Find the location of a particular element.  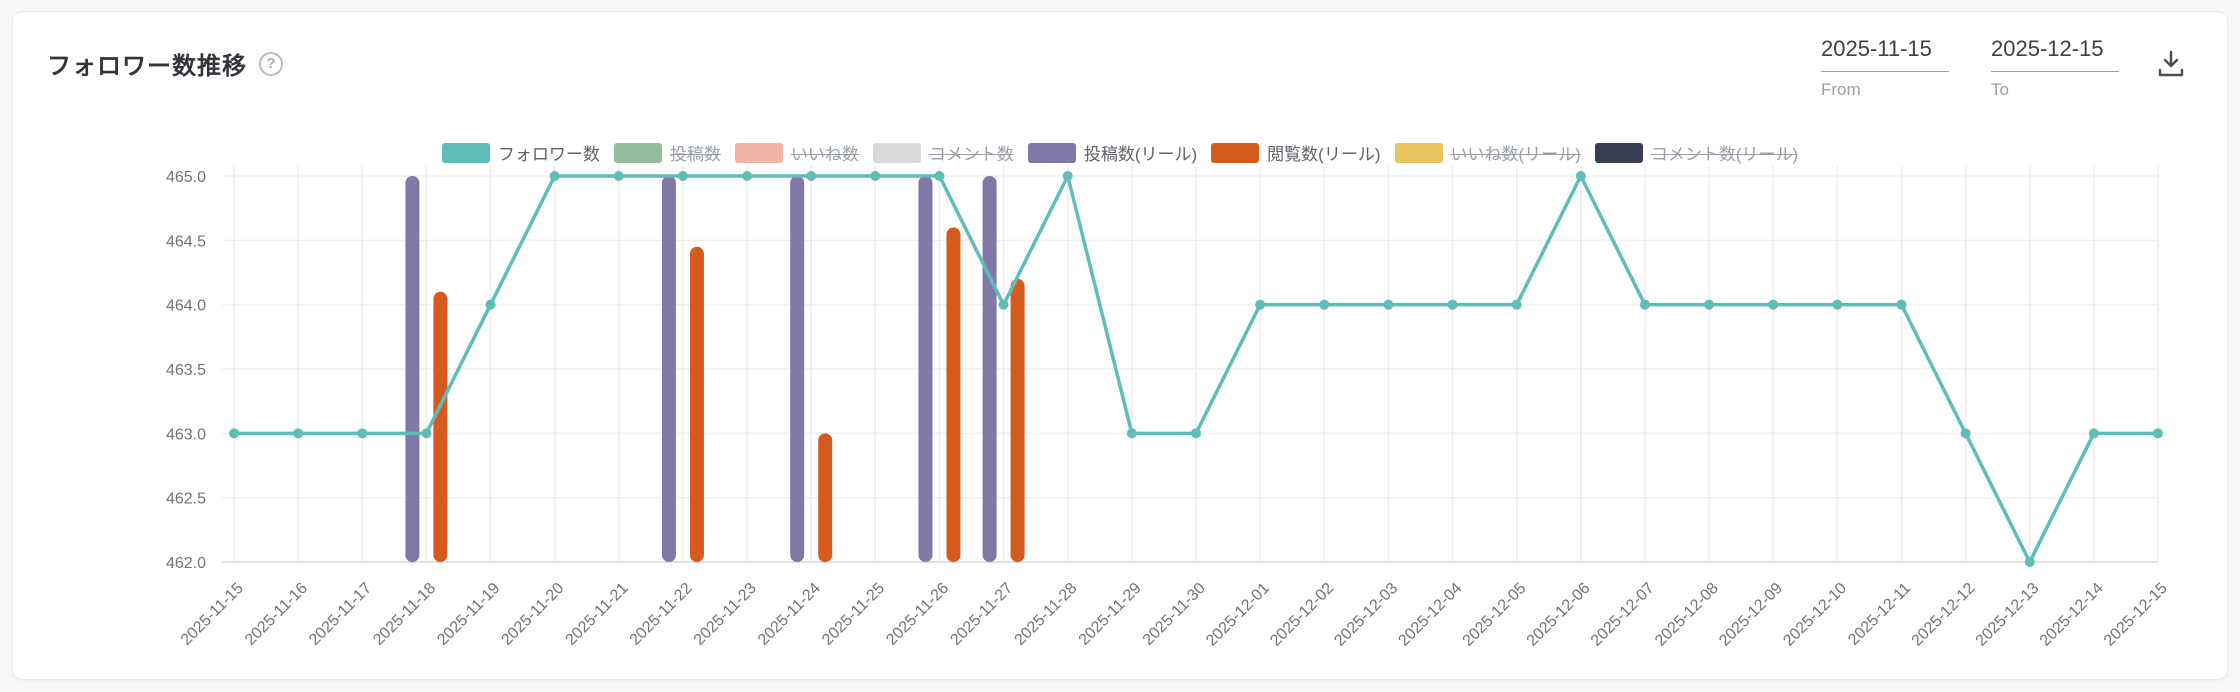

legend-label: いいね数 is located at coordinates (824, 154).